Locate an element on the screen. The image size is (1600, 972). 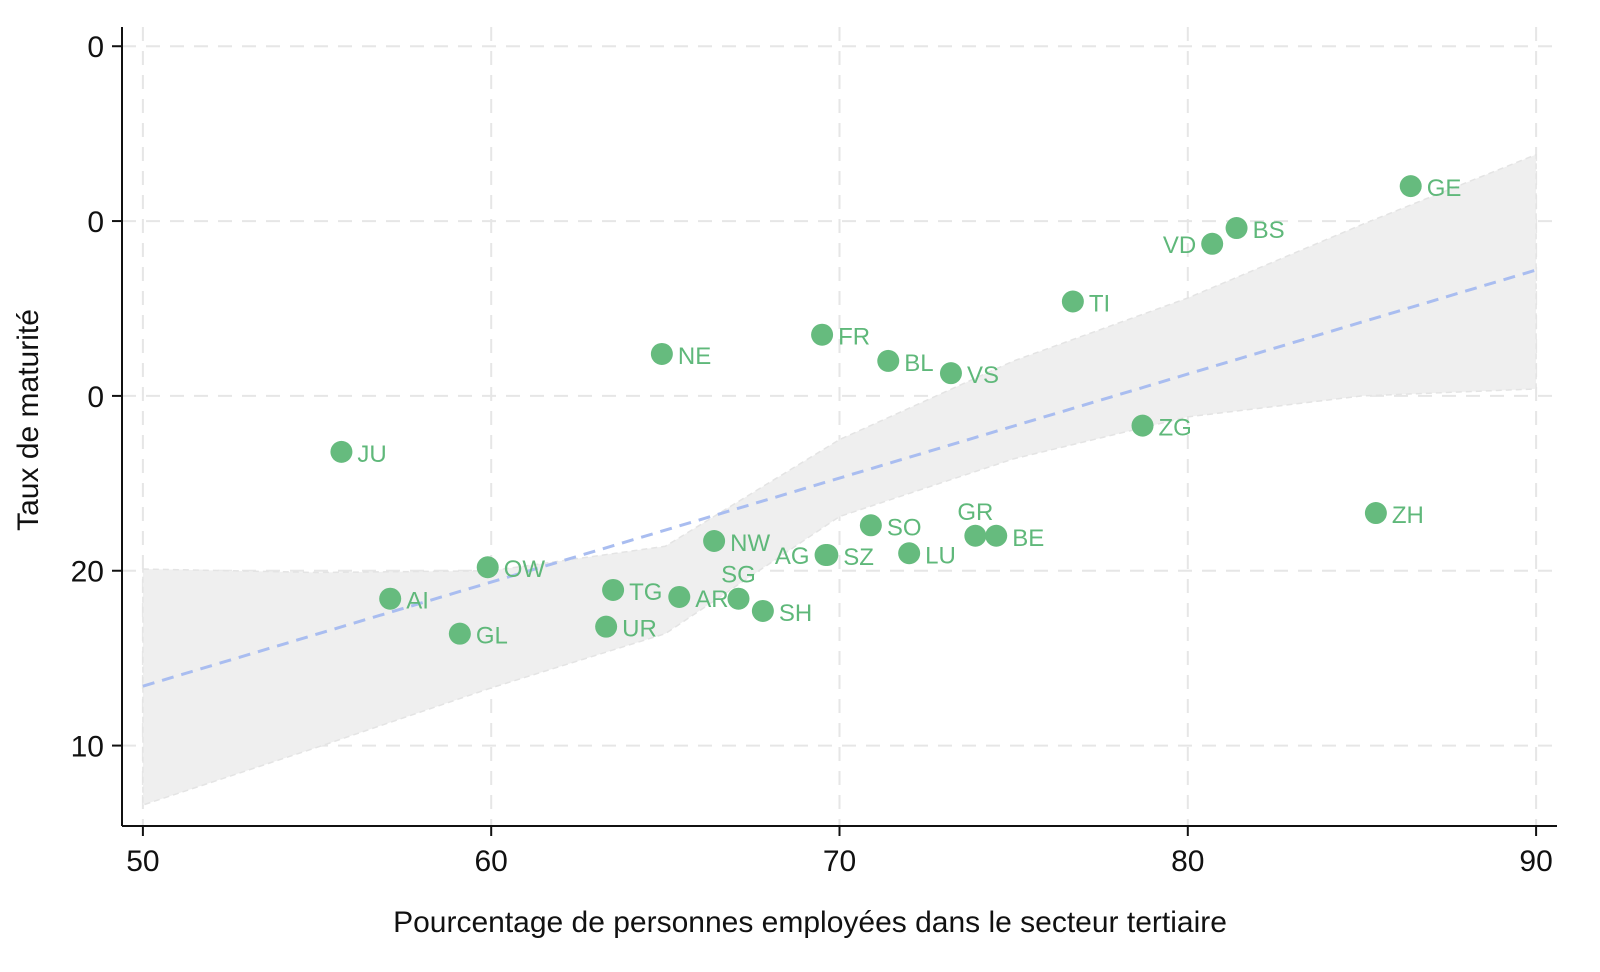
point-bl is located at coordinates (888, 360).